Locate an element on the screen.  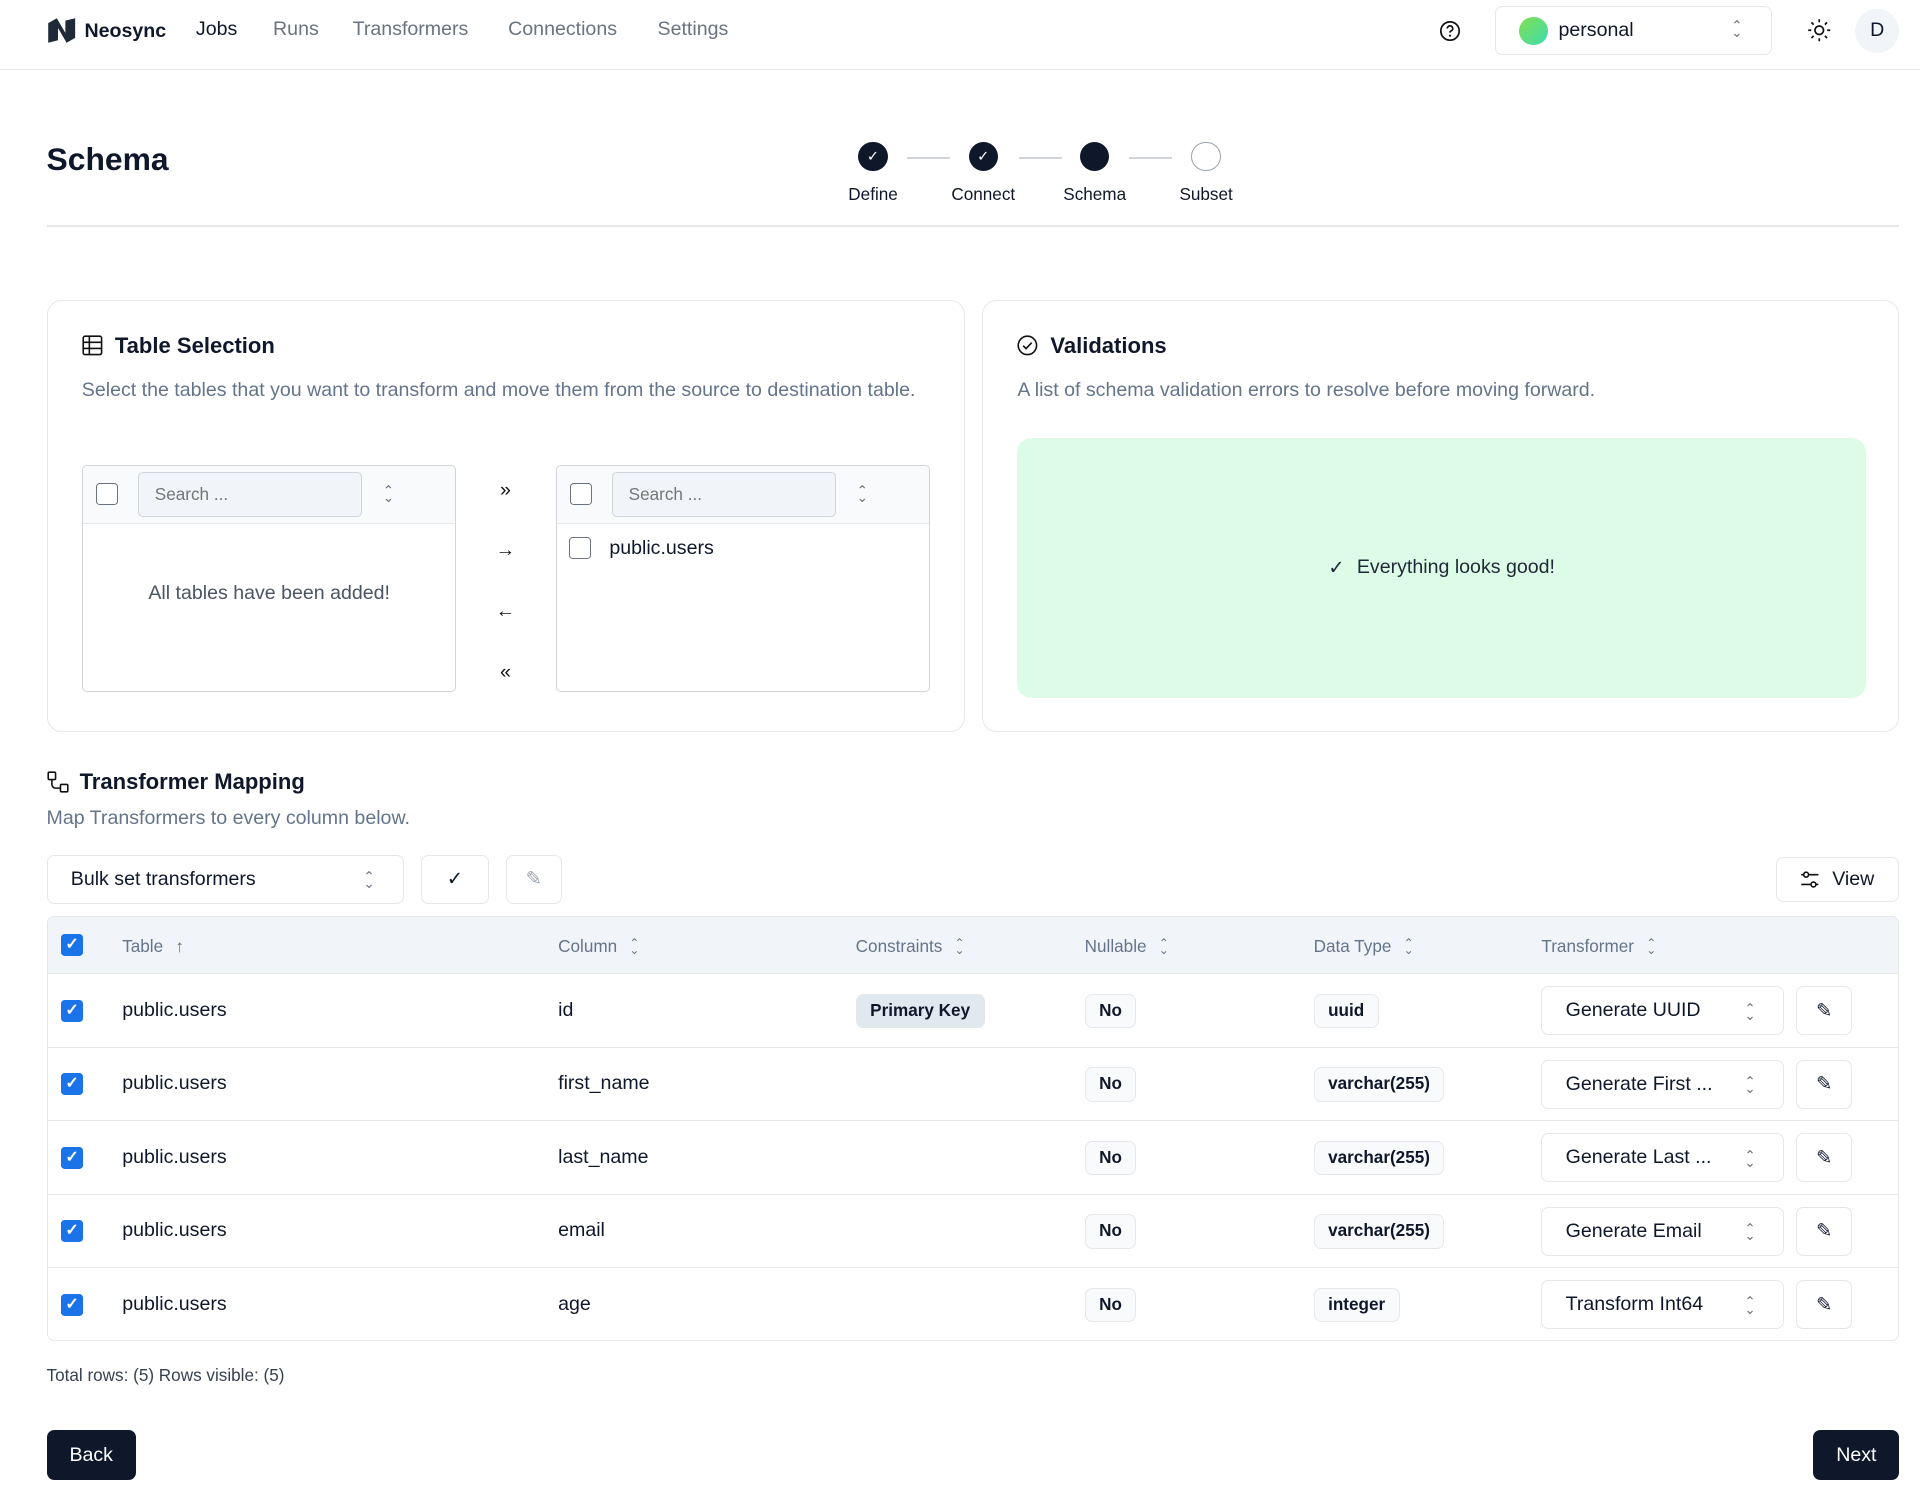
move-all-left-icon: « is located at coordinates (505, 672).